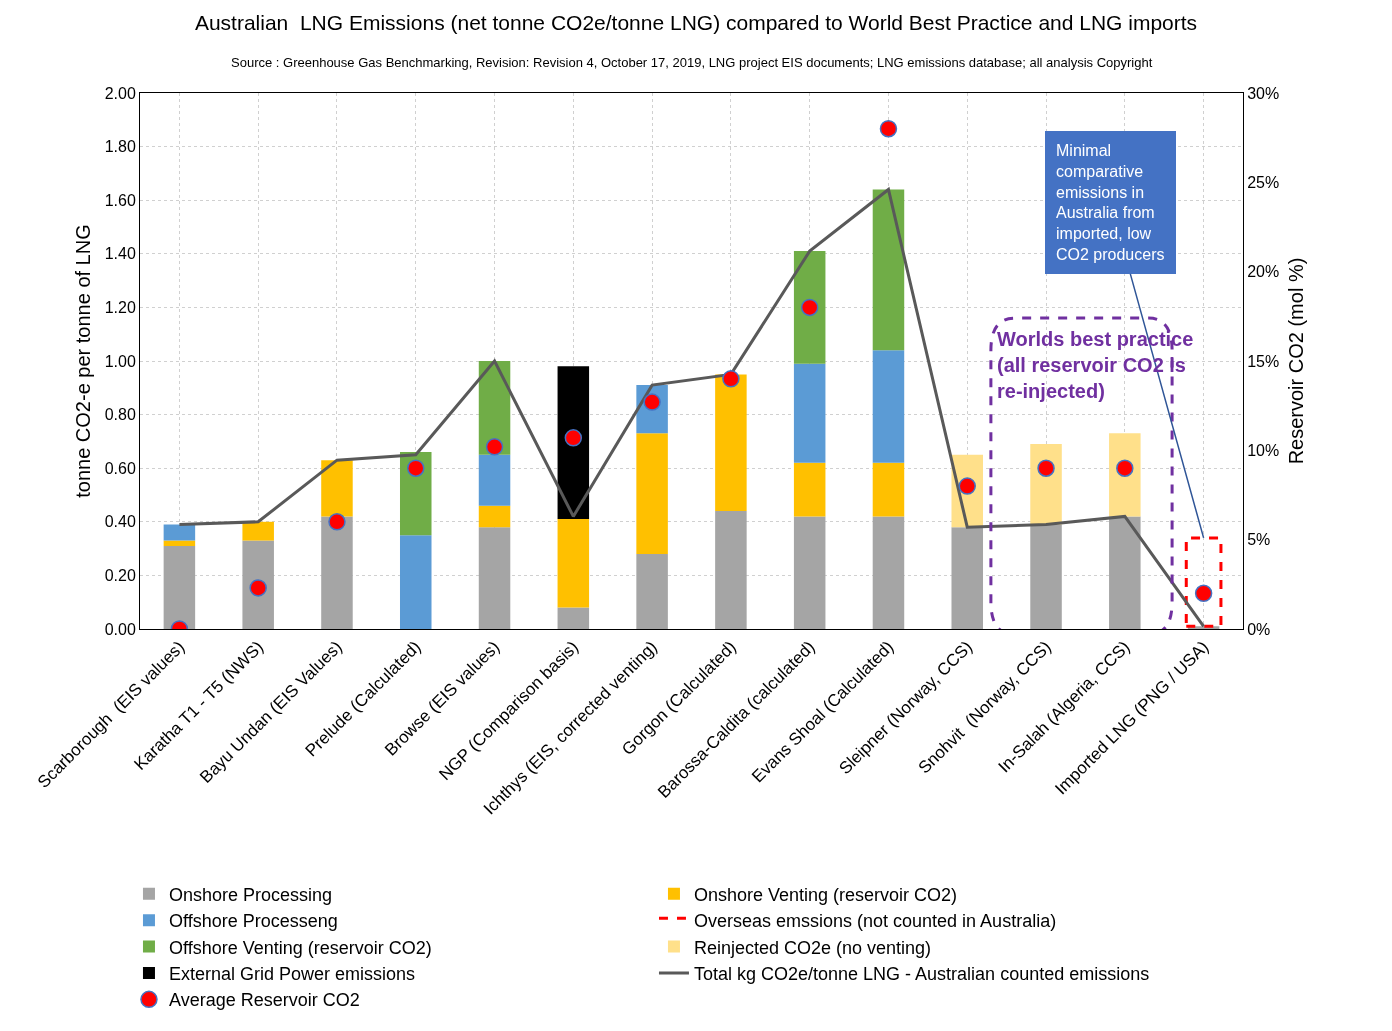 The height and width of the screenshot is (1031, 1392). What do you see at coordinates (1296, 361) in the screenshot?
I see `y2-axis-title: Reservoir CO2 (mol %)` at bounding box center [1296, 361].